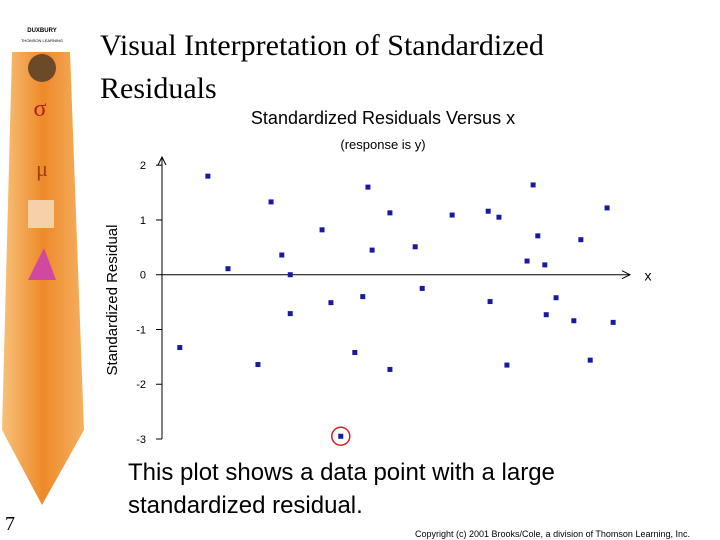  I want to click on sidebar: DUXBURY THOMSON LEARNING σ μ, so click(43, 266).